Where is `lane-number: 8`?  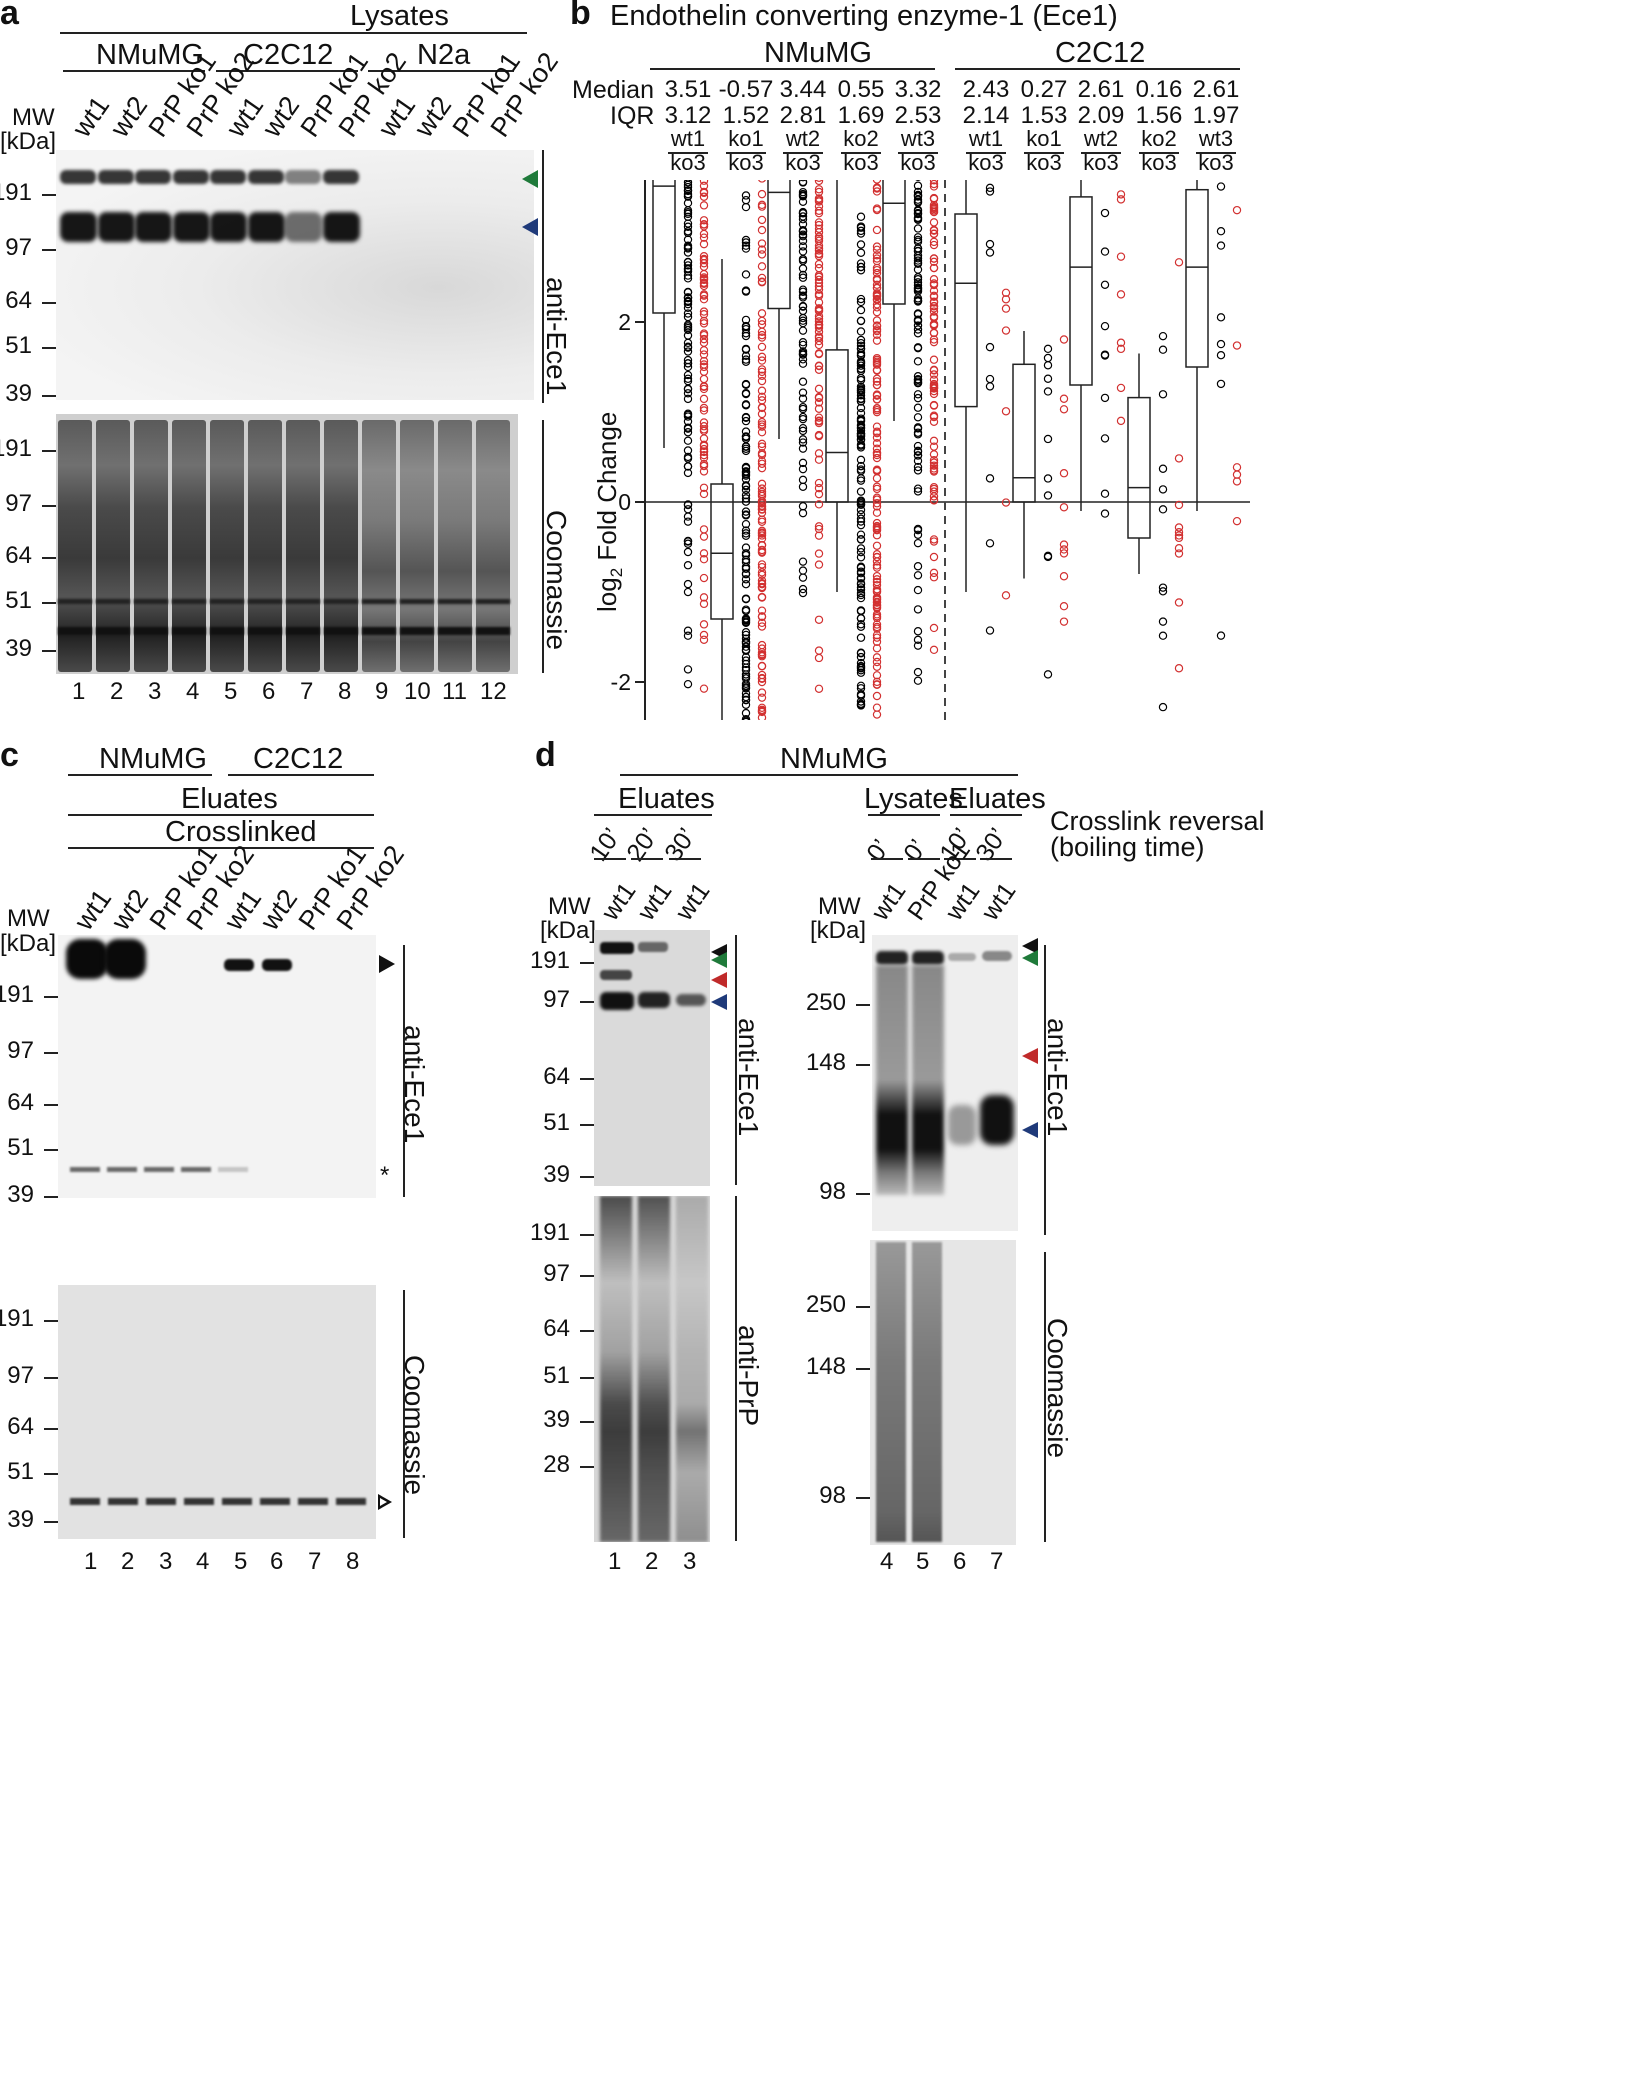
lane-number: 8 is located at coordinates (345, 691).